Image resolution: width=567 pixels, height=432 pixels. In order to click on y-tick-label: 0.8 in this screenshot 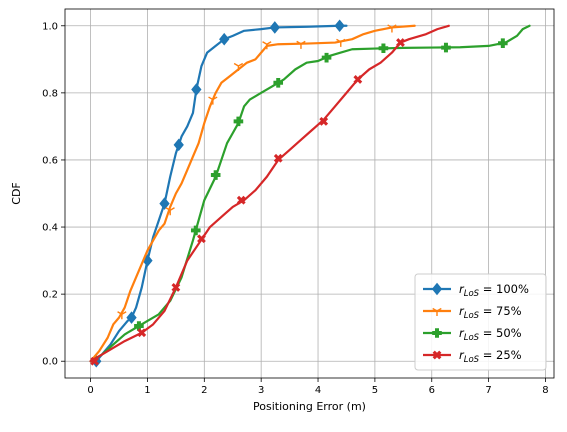, I will do `click(50, 93)`.